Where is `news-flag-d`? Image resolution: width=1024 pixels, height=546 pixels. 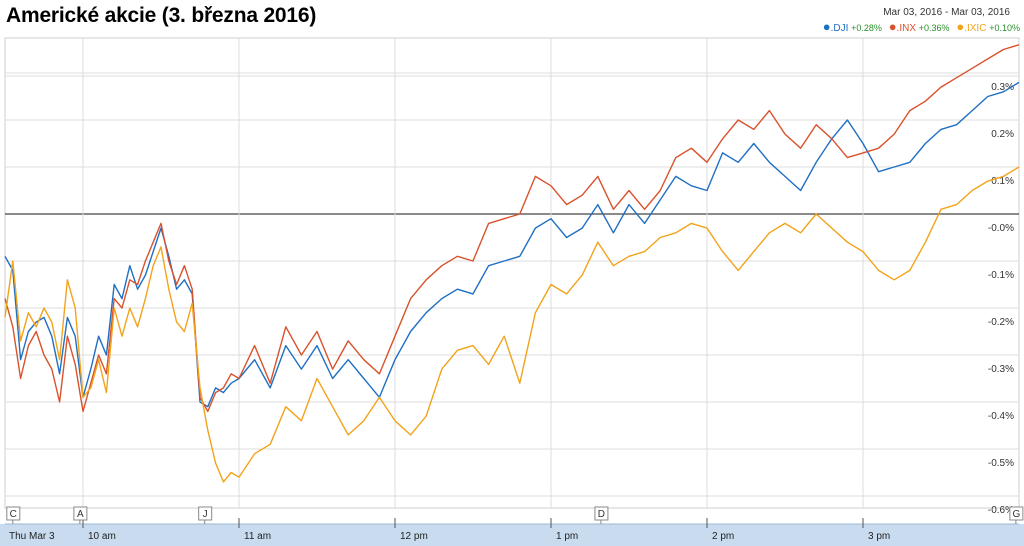 news-flag-d is located at coordinates (601, 513).